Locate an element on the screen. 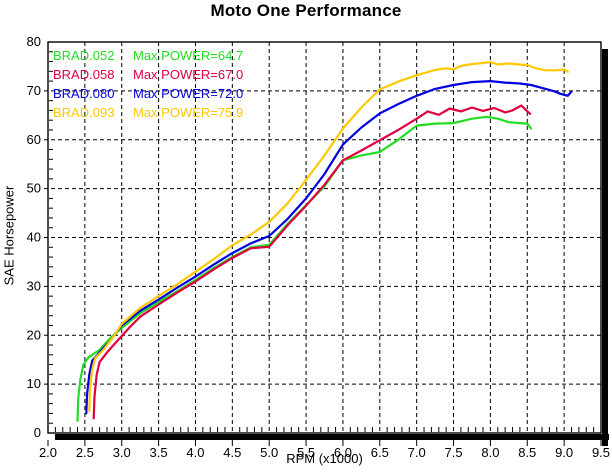 The width and height of the screenshot is (612, 473). legend-run-name: BRAD.080 is located at coordinates (84, 93).